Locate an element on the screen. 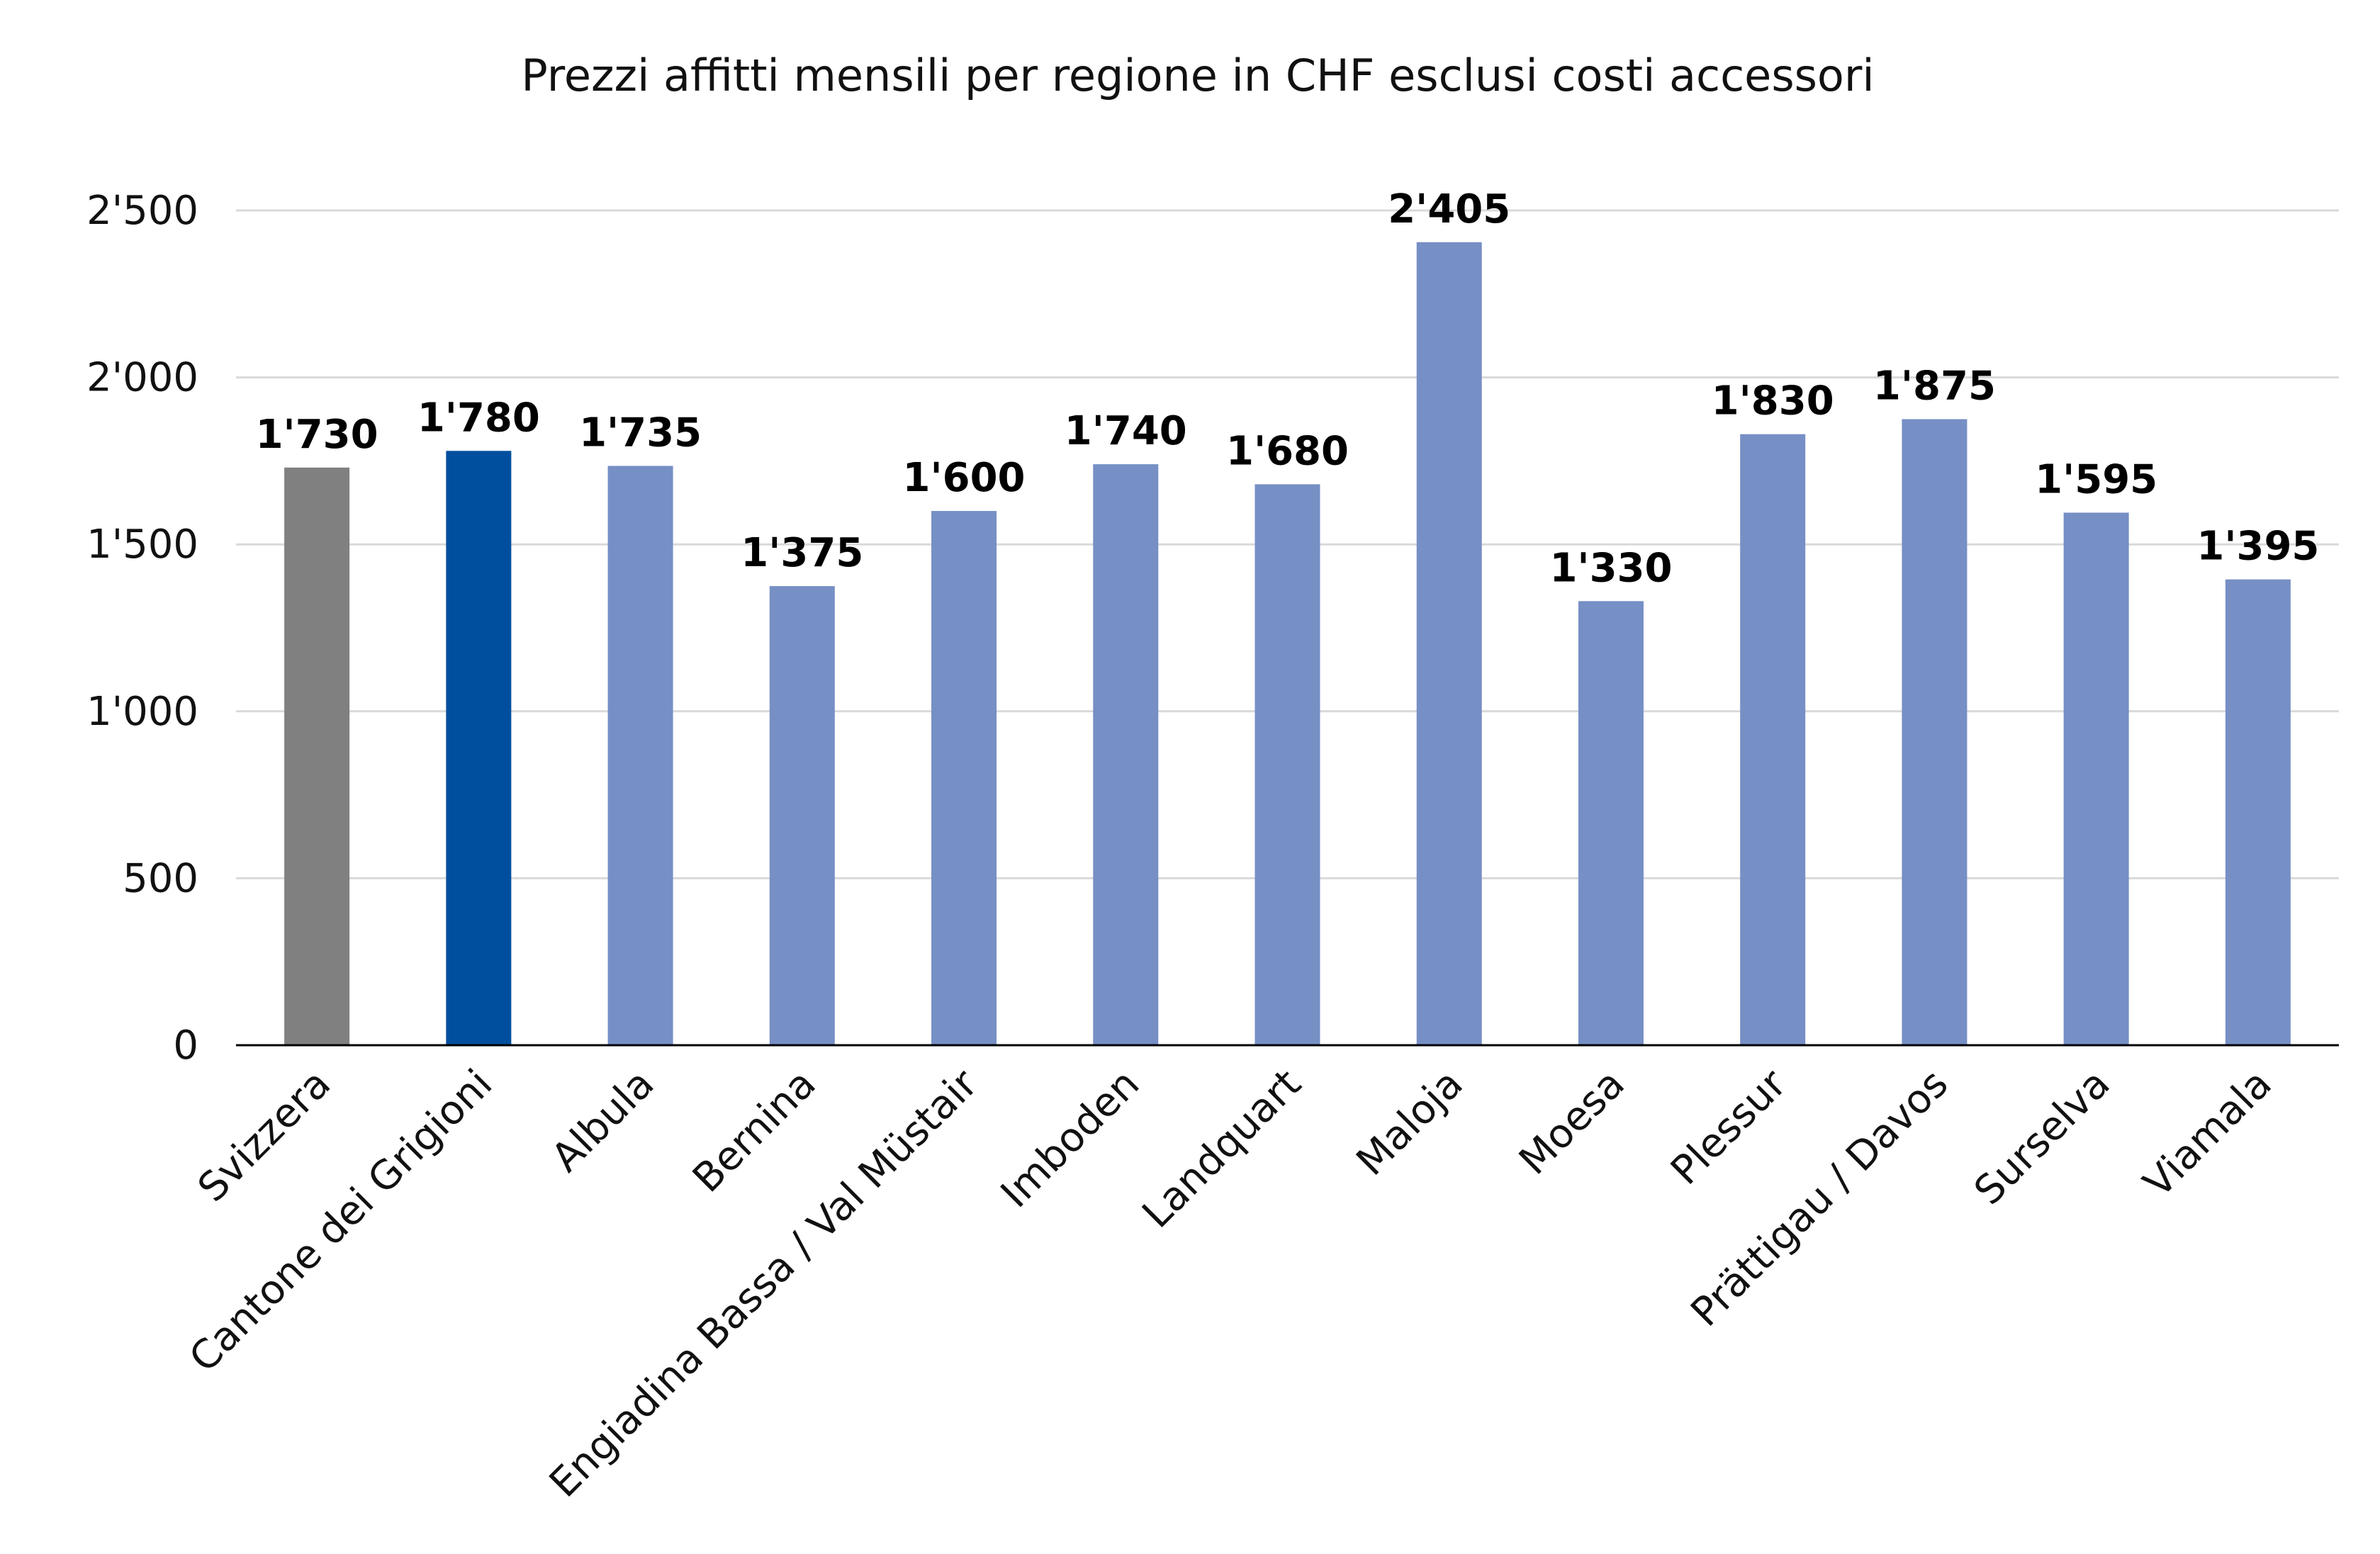 This screenshot has width=2380, height=1554. data-label: 1'595 is located at coordinates (2096, 479).